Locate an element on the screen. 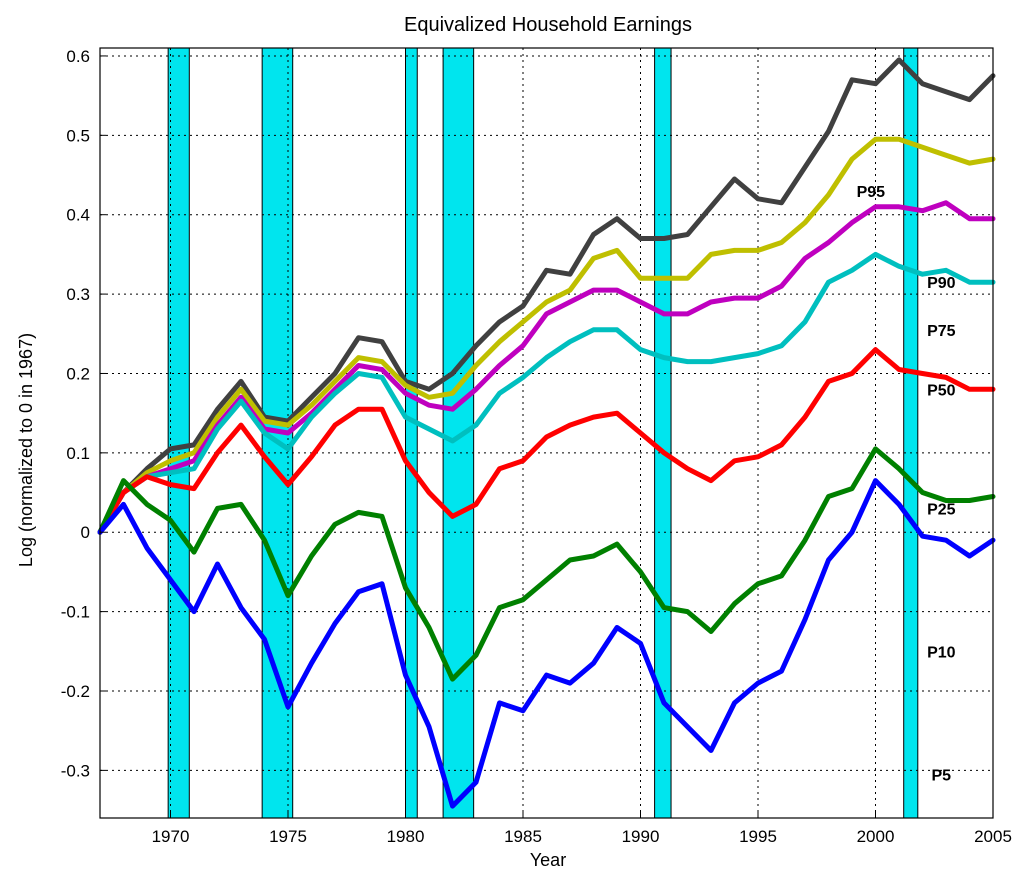  series-label-p25: P25 is located at coordinates (941, 509).